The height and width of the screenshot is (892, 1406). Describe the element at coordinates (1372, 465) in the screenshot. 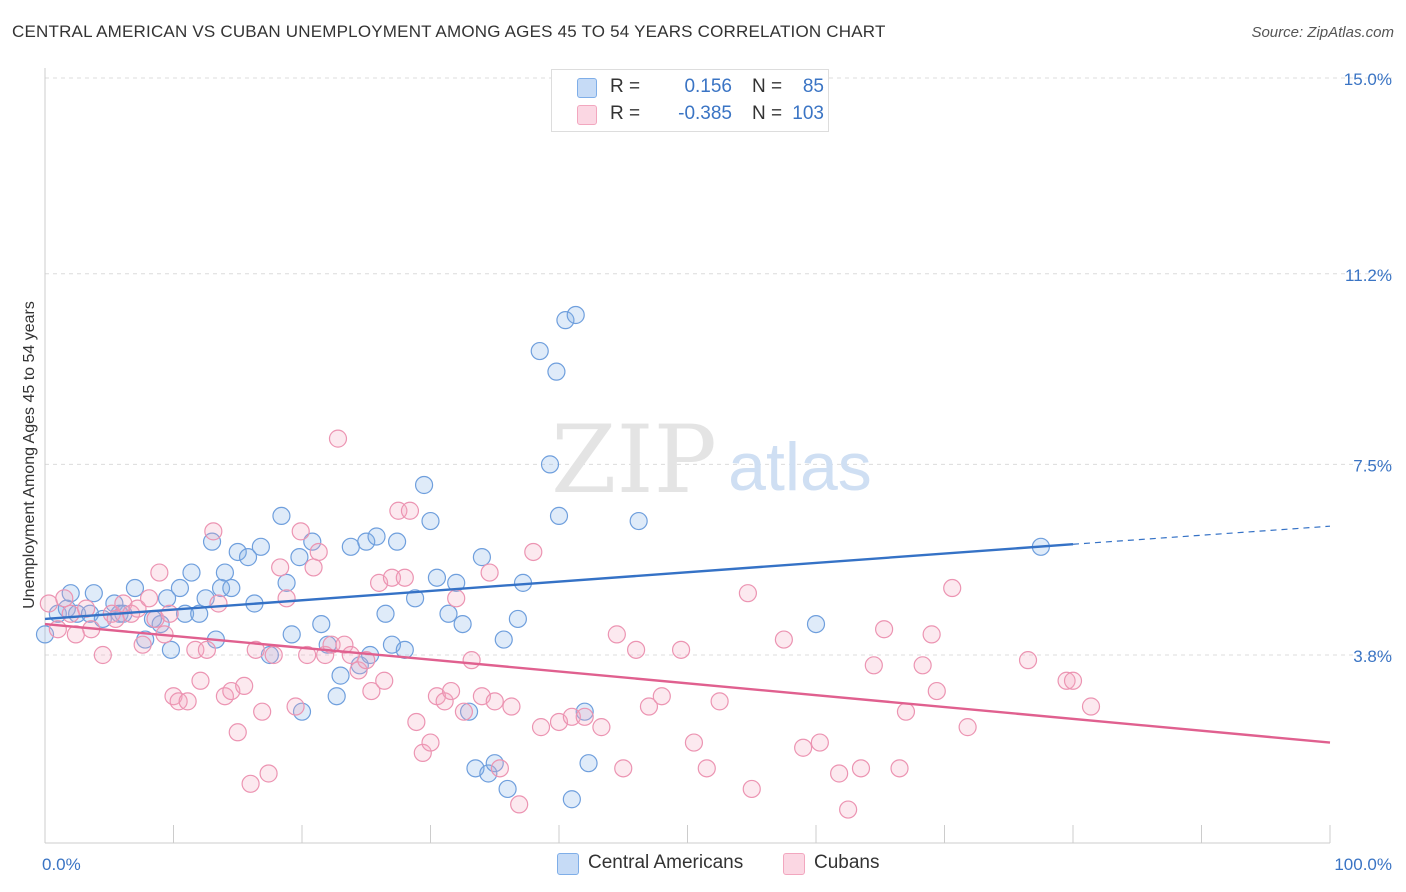

I see `y-tick-label: 7.5%` at that location.